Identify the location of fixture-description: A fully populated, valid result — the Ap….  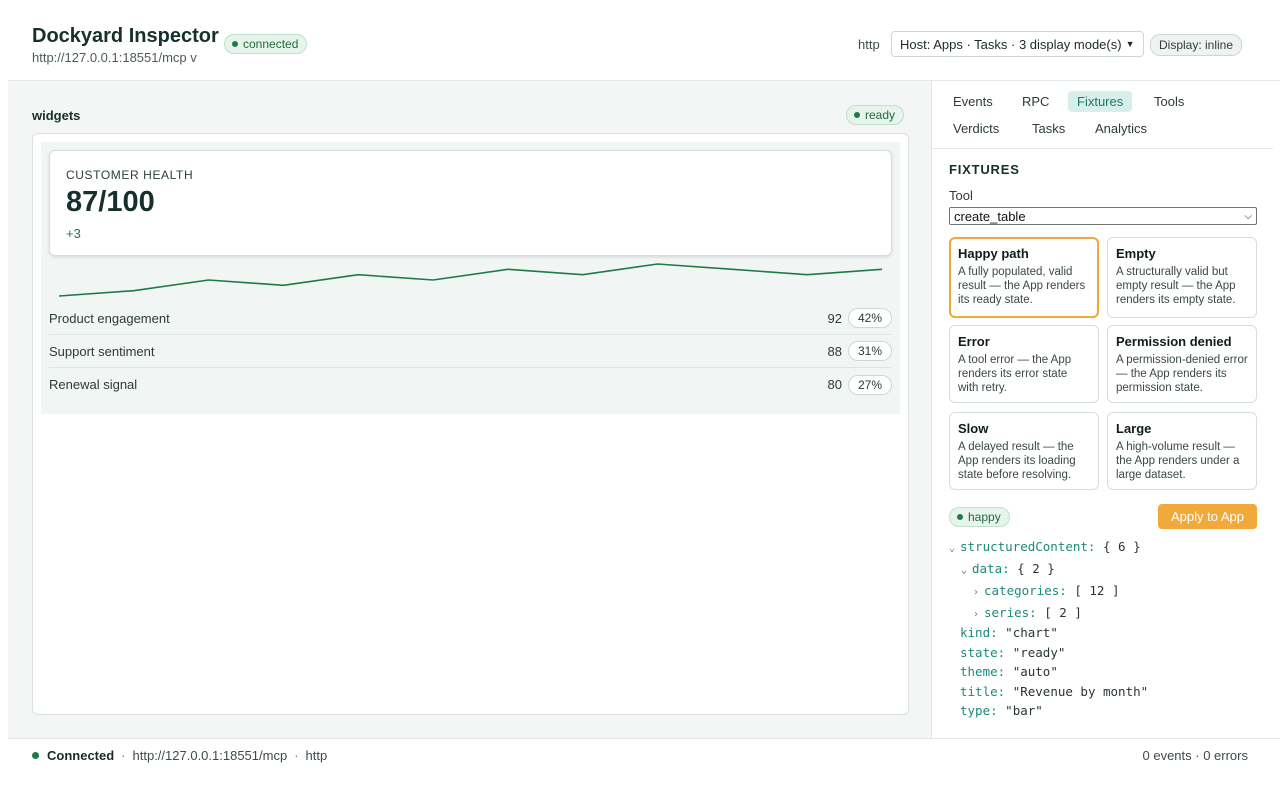
(1024, 286).